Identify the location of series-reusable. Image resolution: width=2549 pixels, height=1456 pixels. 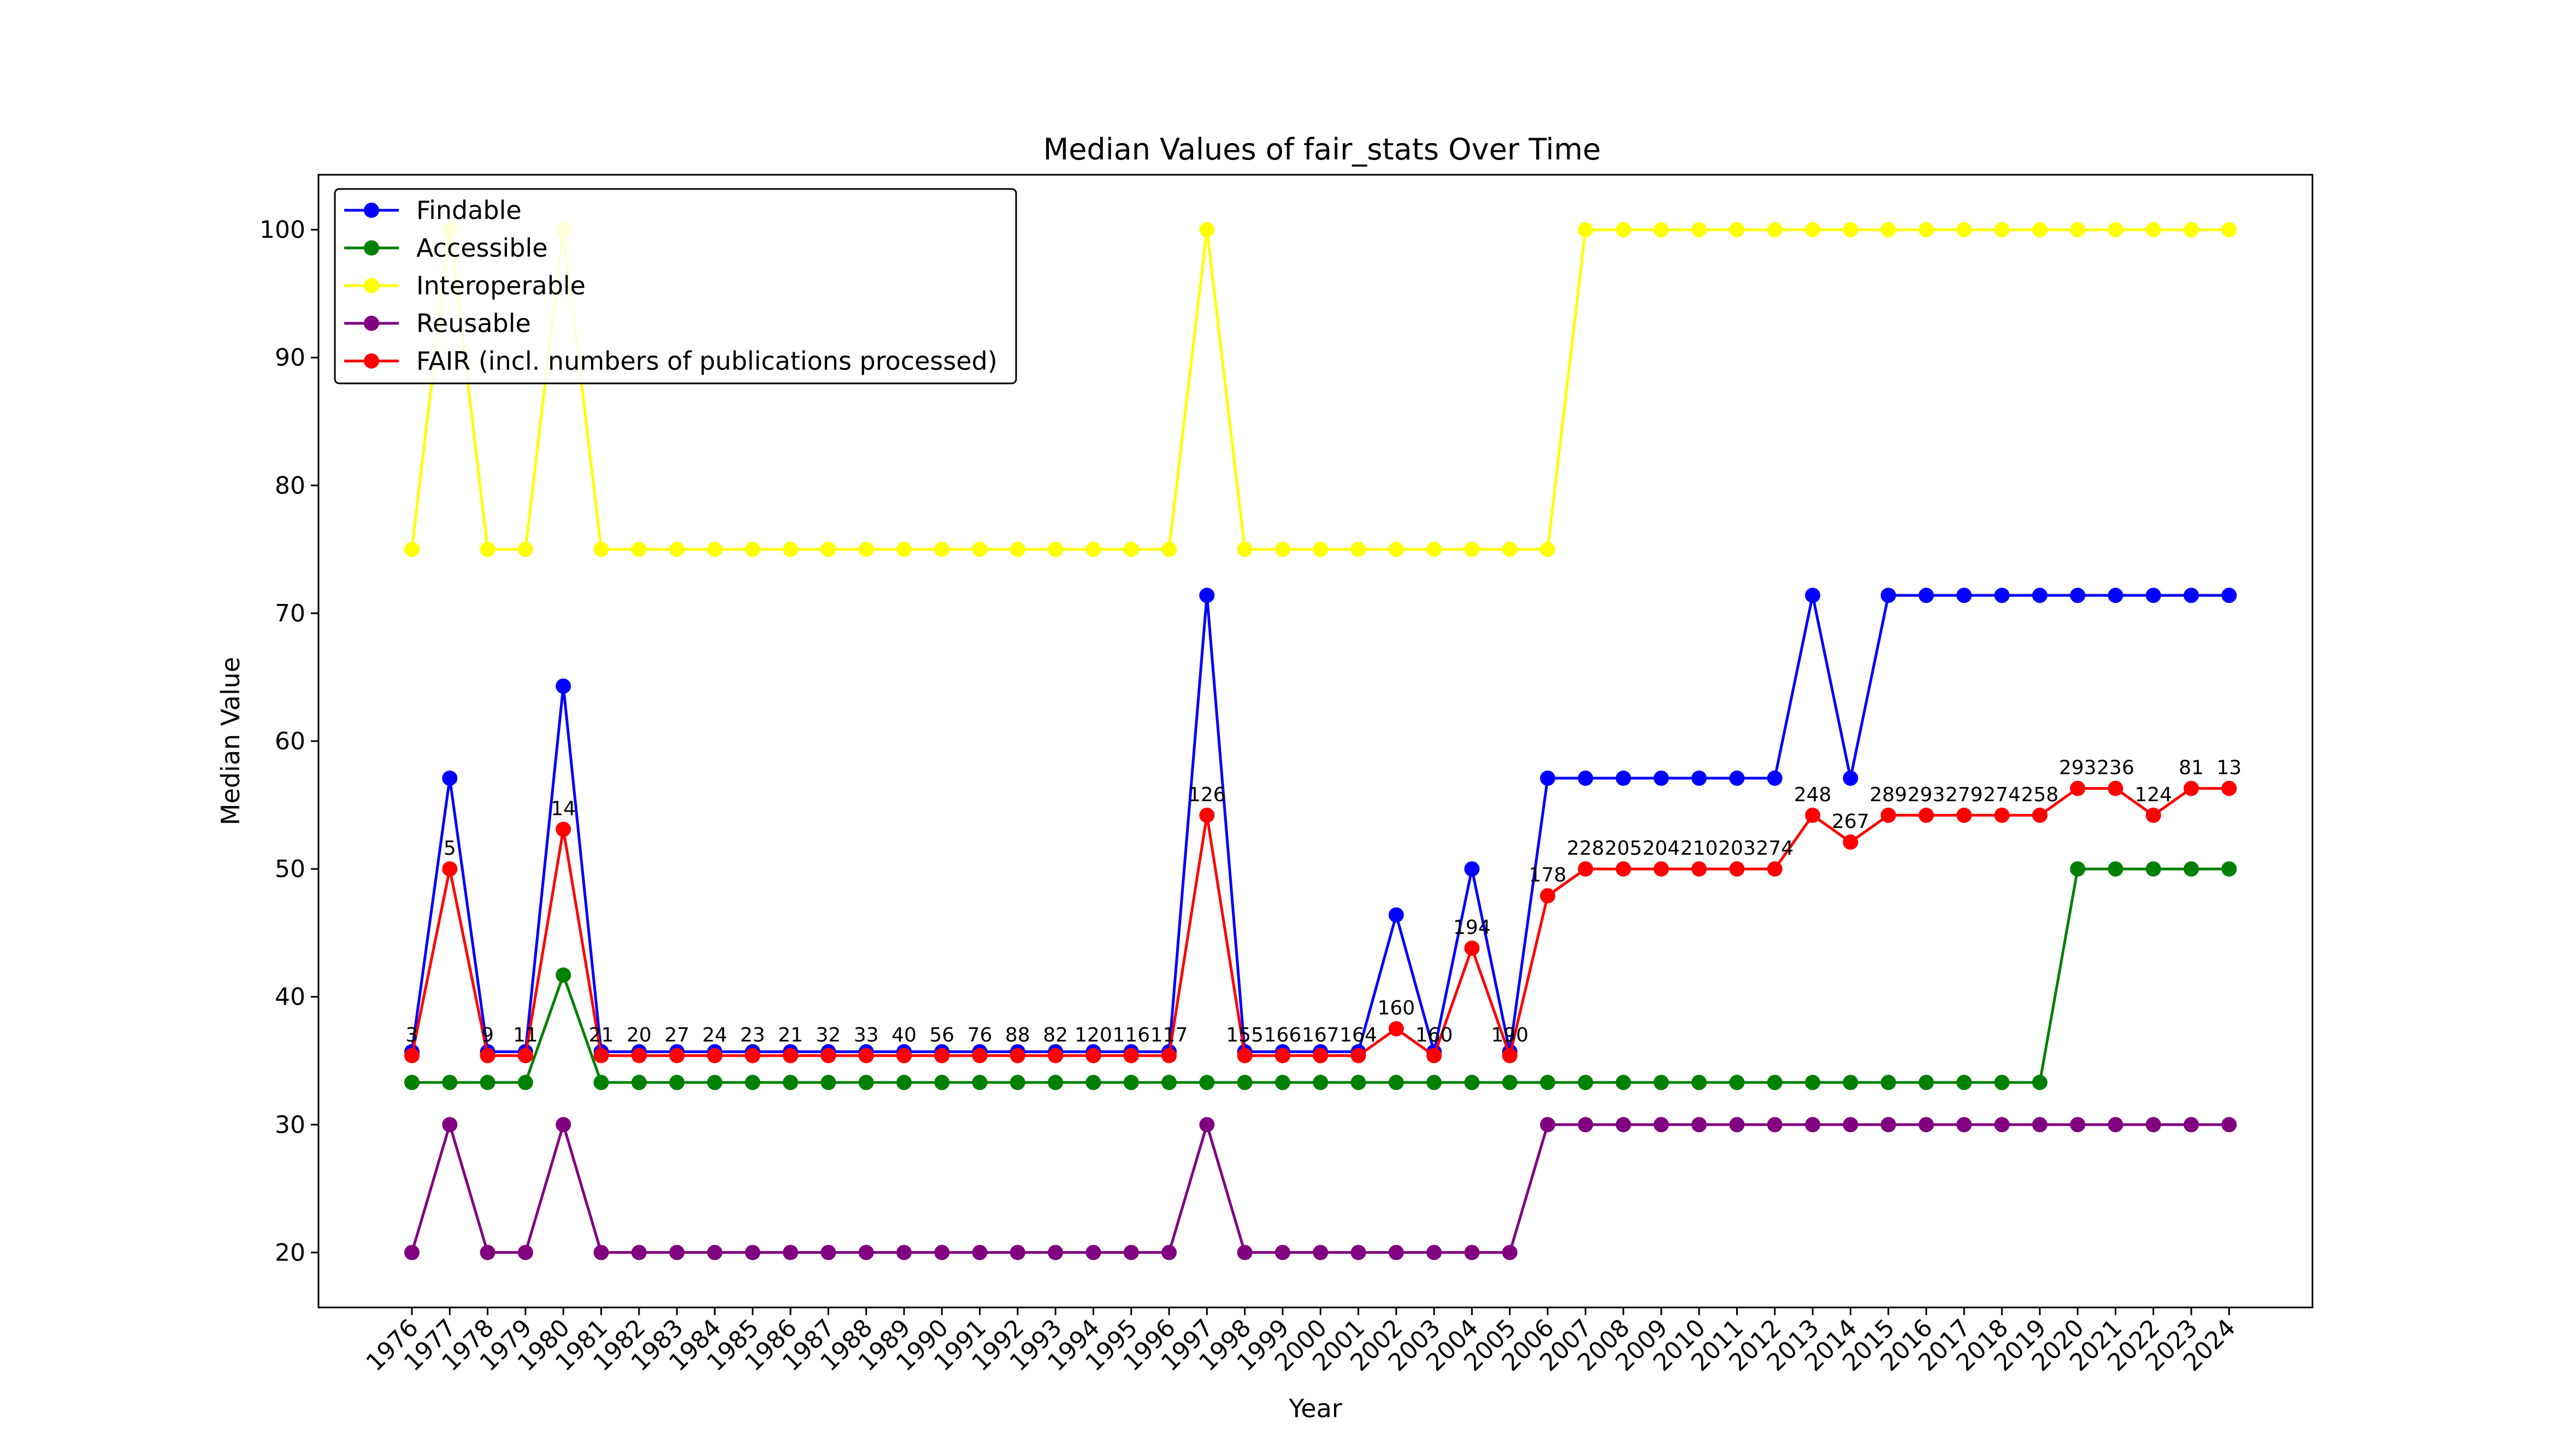
(1320, 1188).